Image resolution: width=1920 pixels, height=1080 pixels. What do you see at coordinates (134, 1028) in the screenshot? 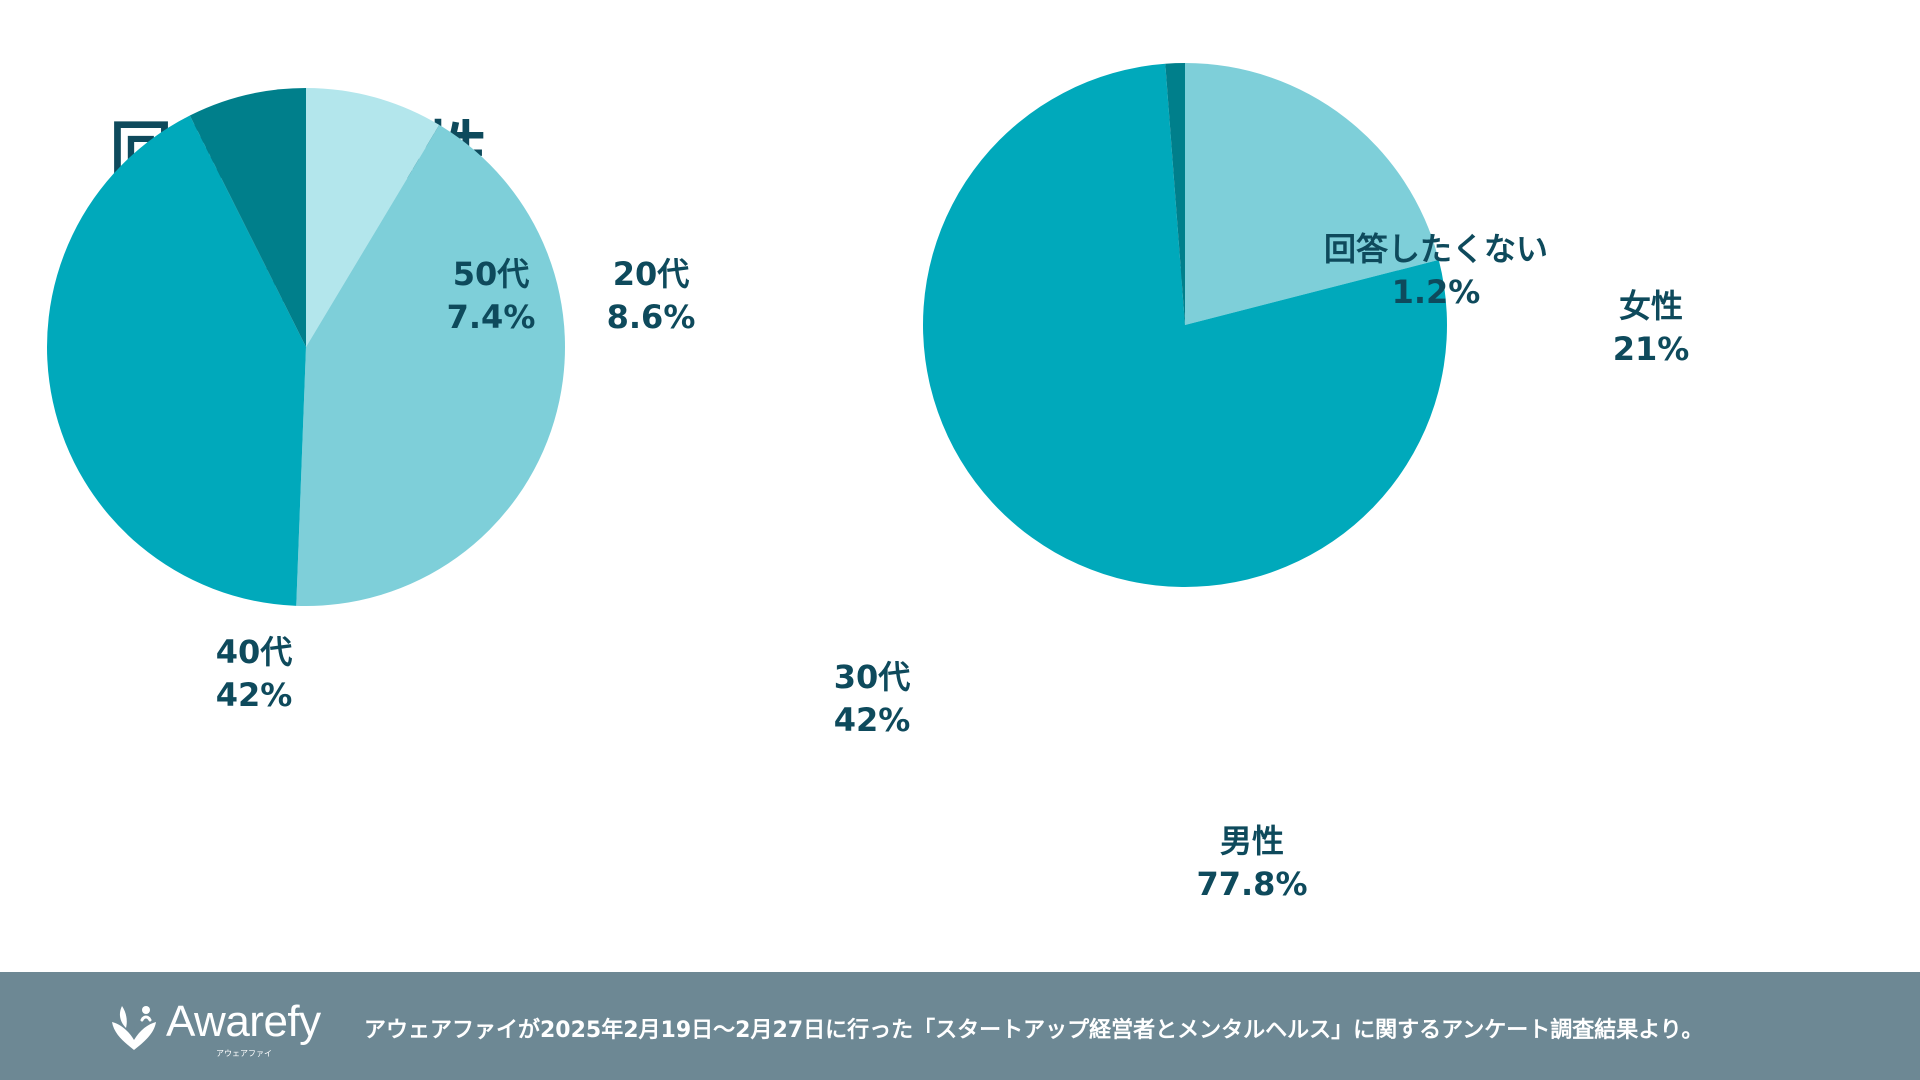
I see `awarefy-leaf-icon` at bounding box center [134, 1028].